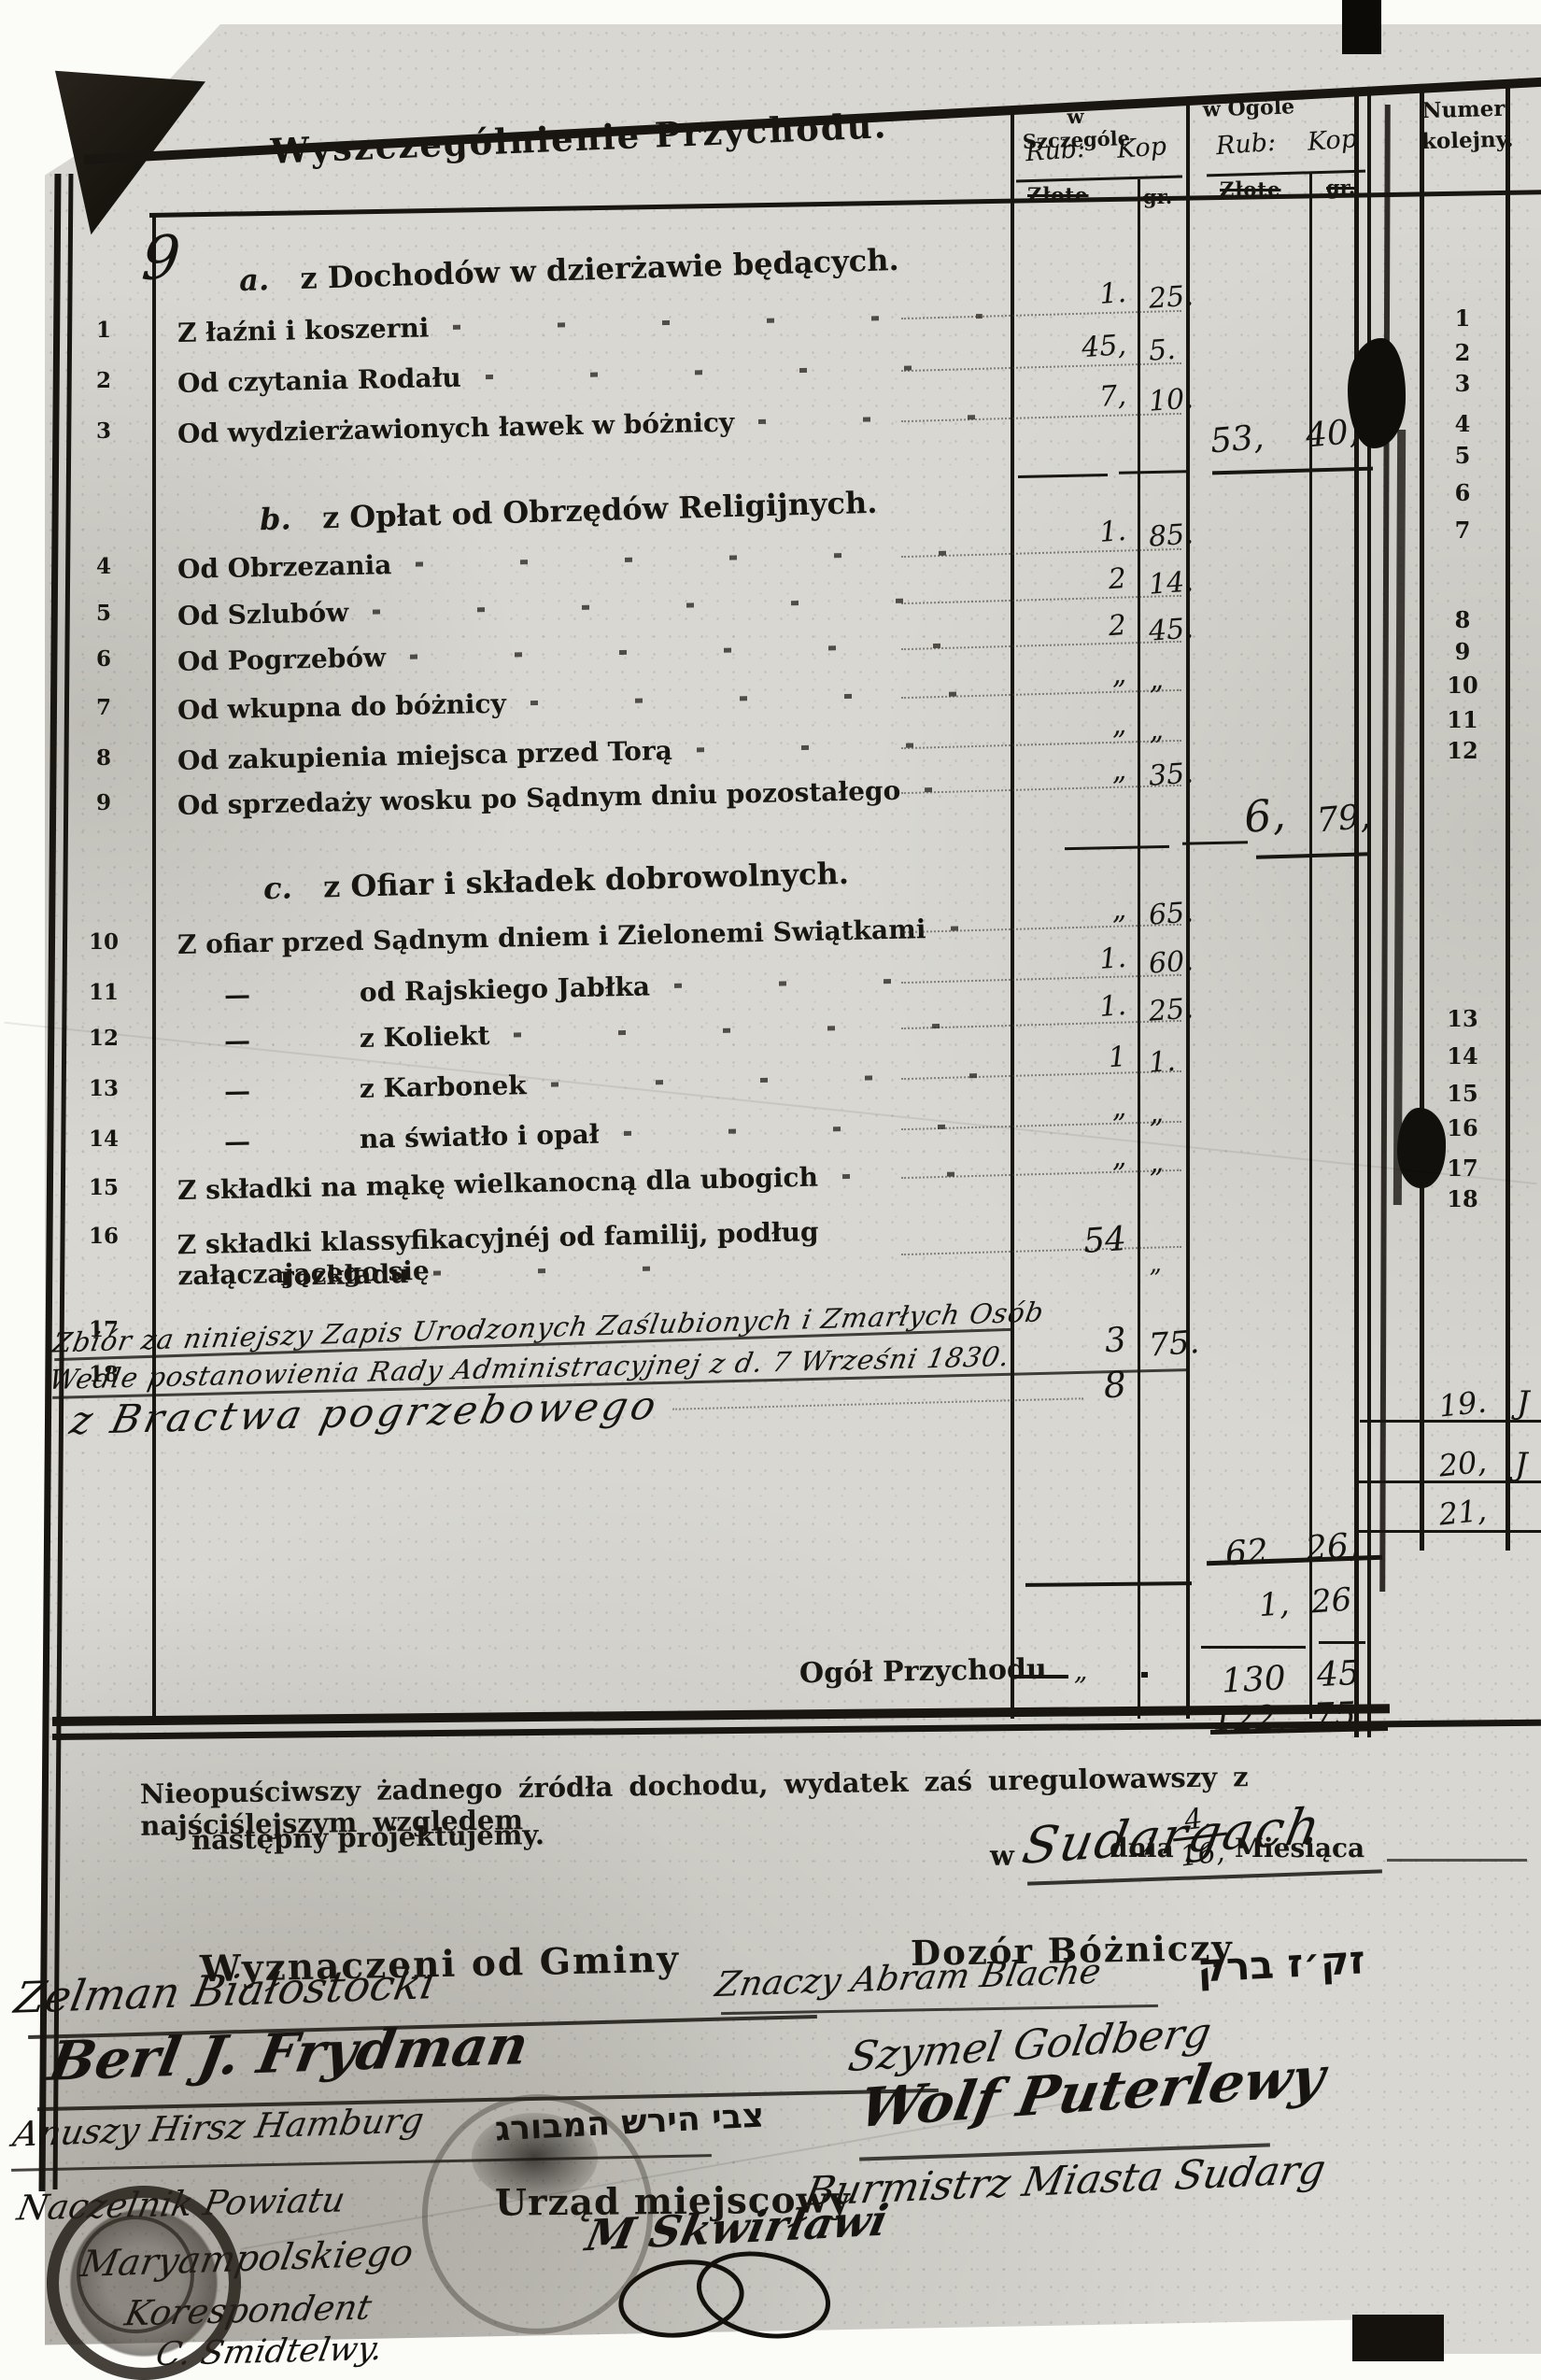 This screenshot has height=2380, width=1541. Describe the element at coordinates (1253, 1680) in the screenshot. I see `total-line3-rub: 130` at that location.